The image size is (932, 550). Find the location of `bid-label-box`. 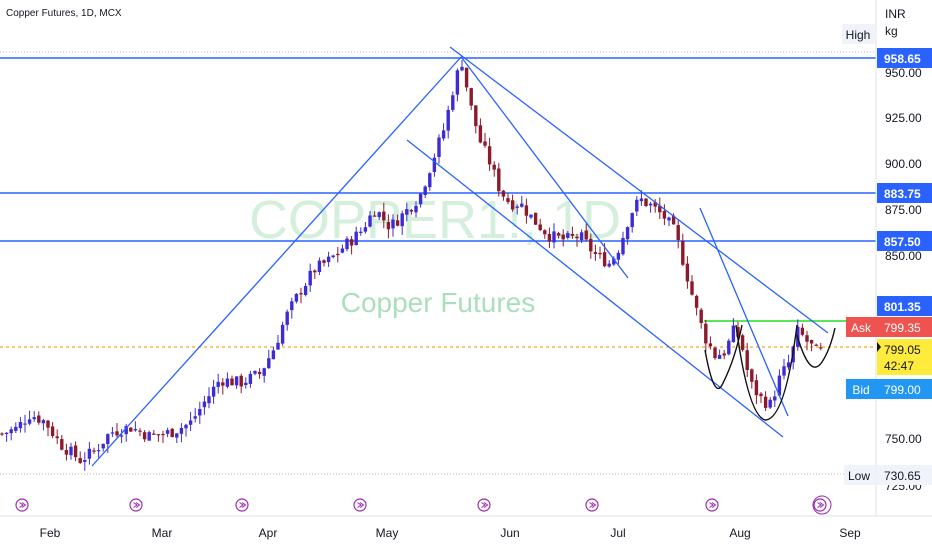

bid-label-box is located at coordinates (861, 389).